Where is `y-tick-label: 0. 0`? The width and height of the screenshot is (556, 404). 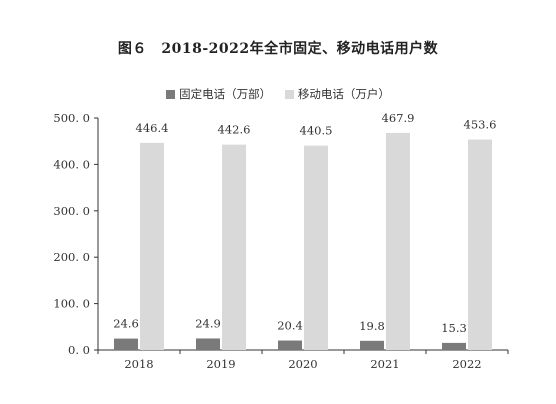
y-tick-label: 0. 0 is located at coordinates (79, 350).